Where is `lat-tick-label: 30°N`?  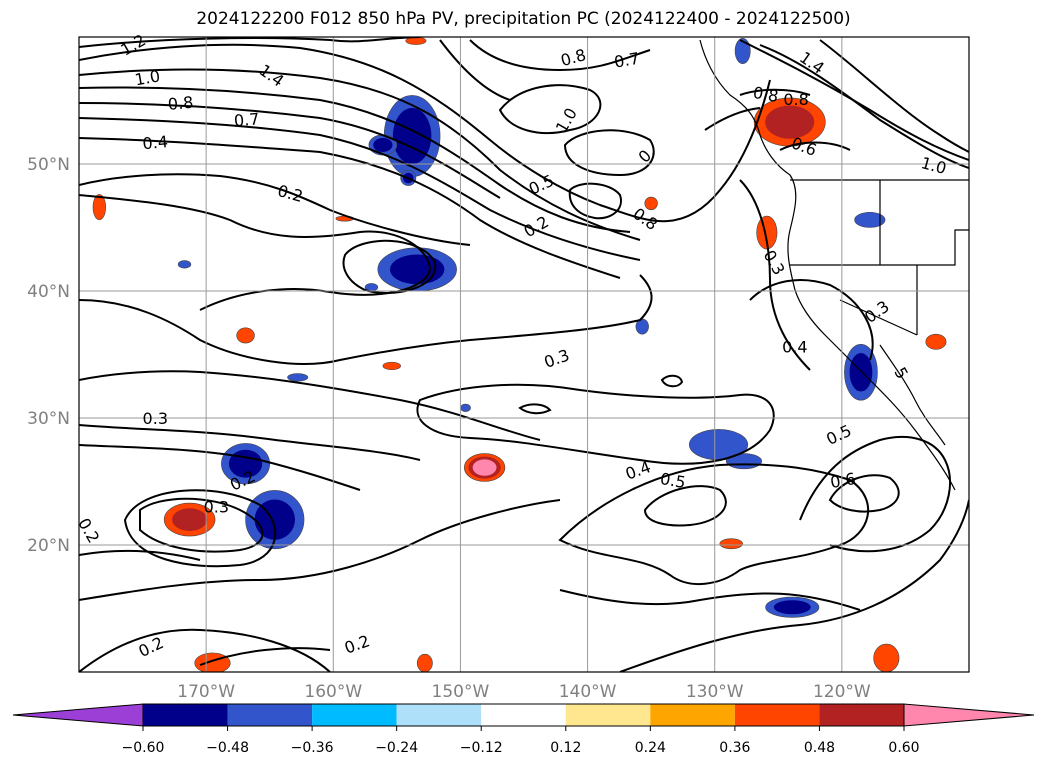 lat-tick-label: 30°N is located at coordinates (48, 419).